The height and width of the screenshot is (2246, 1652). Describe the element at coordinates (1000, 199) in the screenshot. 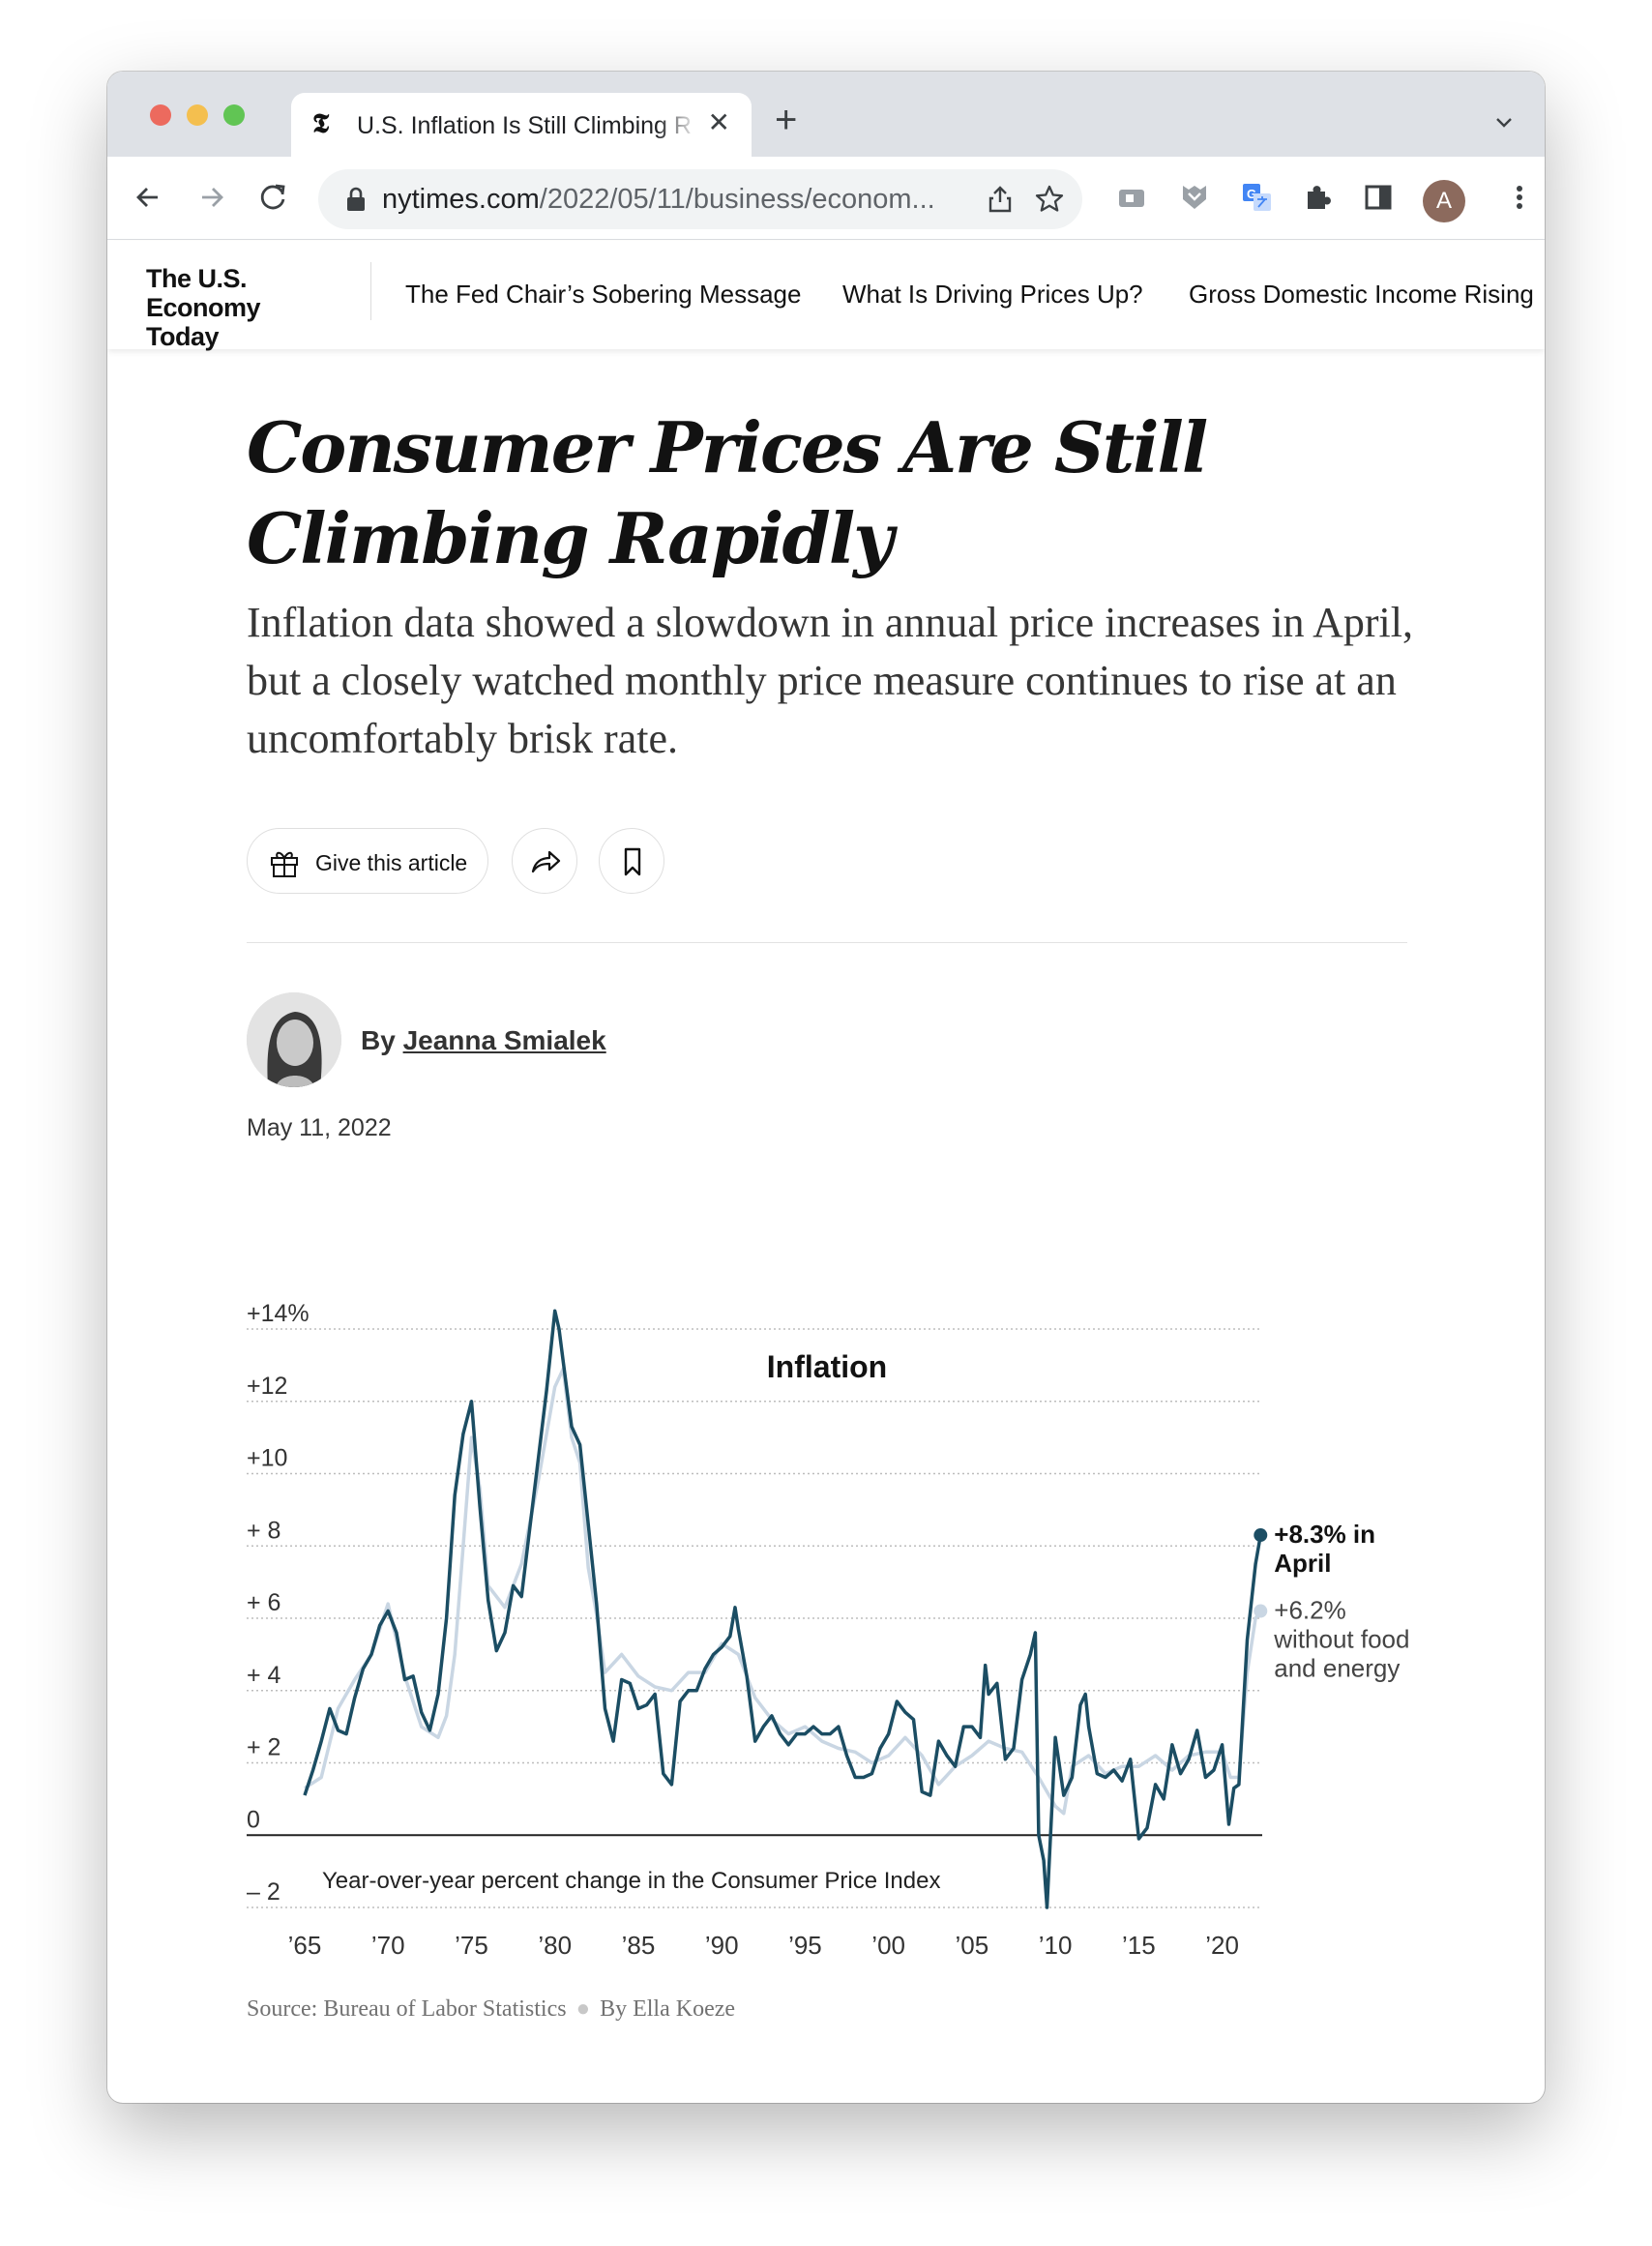

I see `share-icon` at that location.